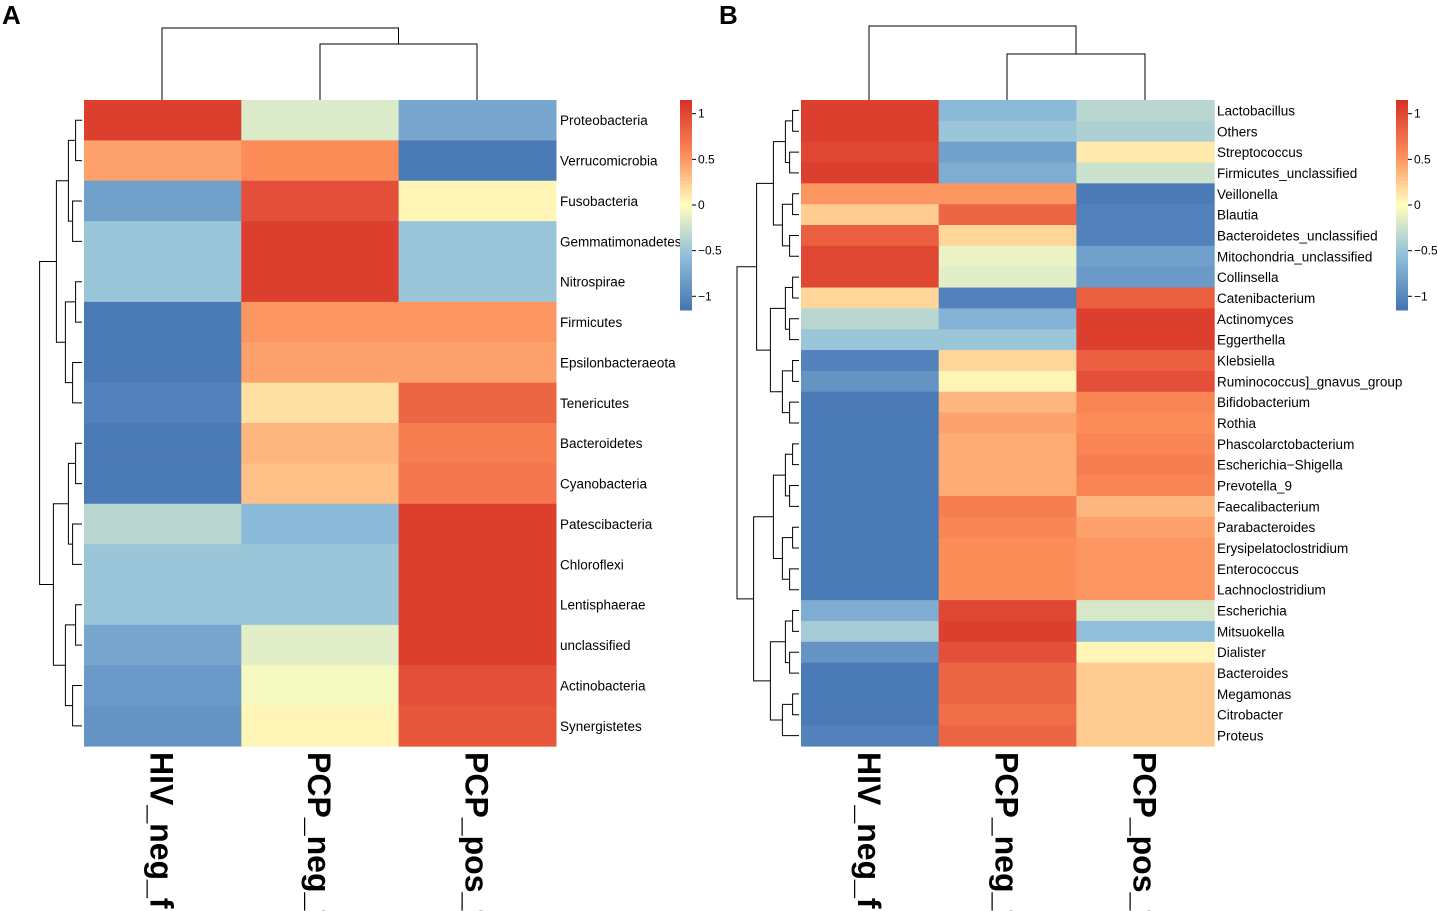 The width and height of the screenshot is (1437, 911). What do you see at coordinates (1237, 423) in the screenshot?
I see `row-label: Rothia` at bounding box center [1237, 423].